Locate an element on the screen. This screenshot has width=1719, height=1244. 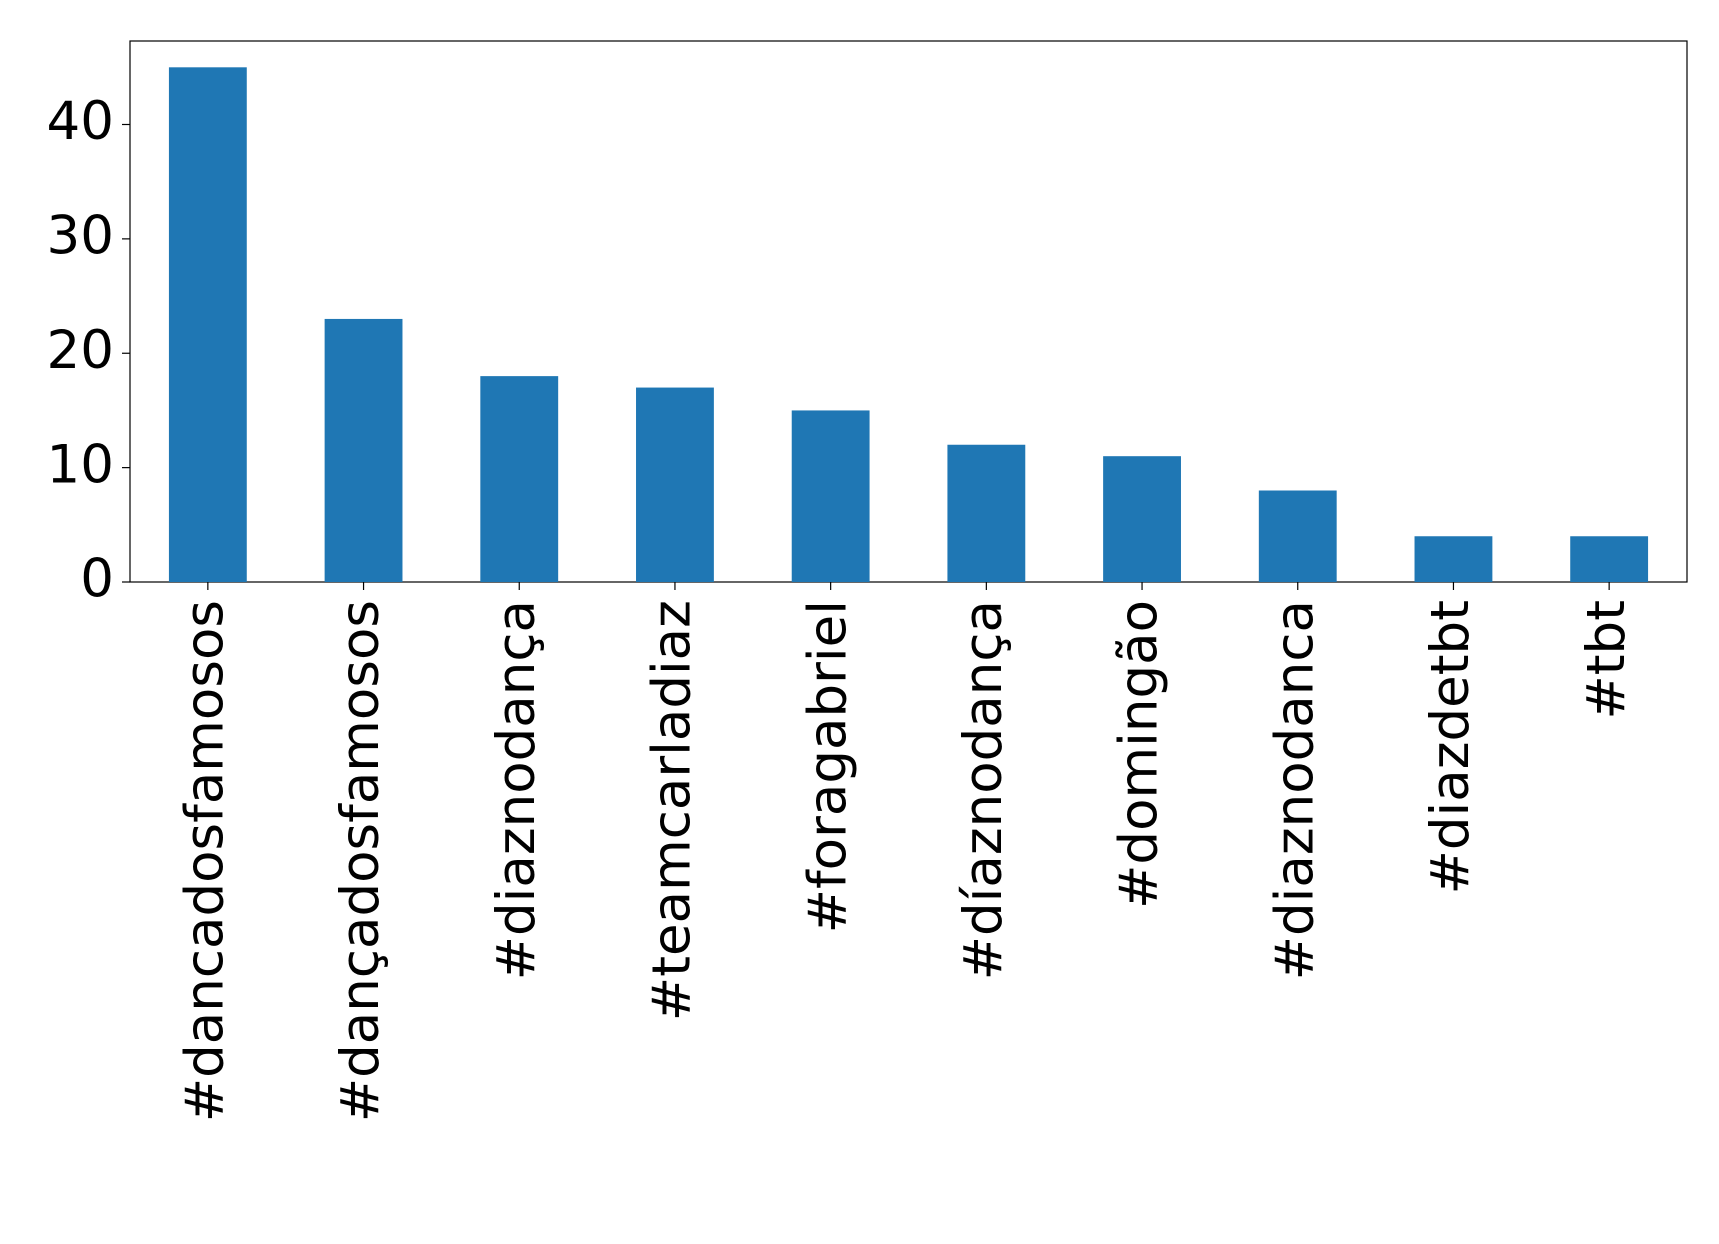
x-tick-label: #diaznodanca is located at coordinates (1294, 790).